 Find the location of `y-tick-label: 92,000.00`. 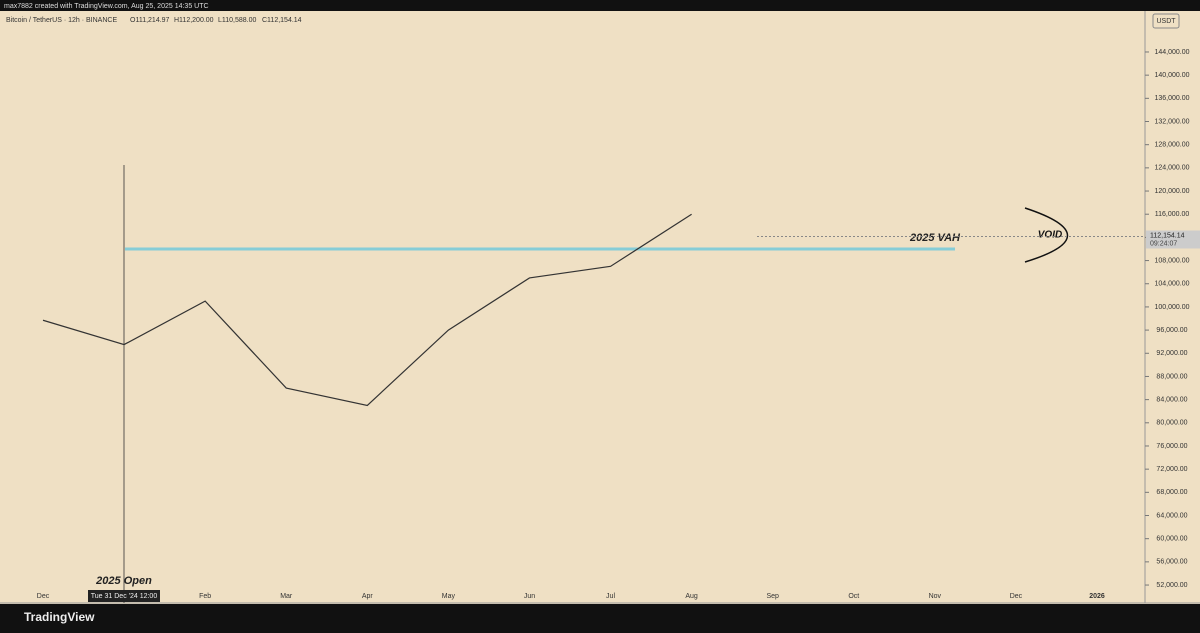

y-tick-label: 92,000.00 is located at coordinates (1171, 353).